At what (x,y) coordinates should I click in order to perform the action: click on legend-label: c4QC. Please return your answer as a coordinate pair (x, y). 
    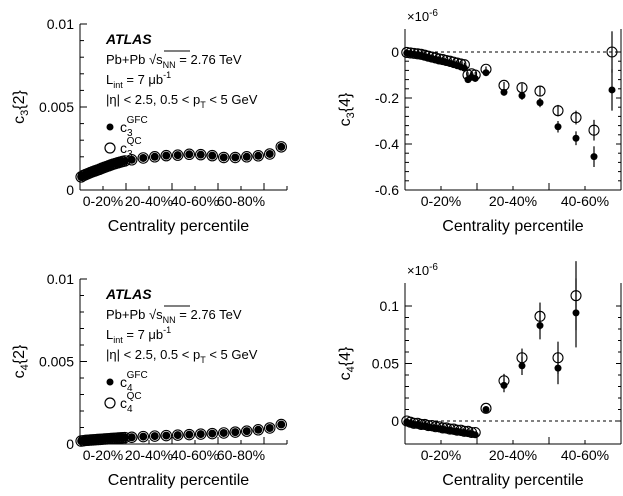
    Looking at the image, I should click on (131, 403).